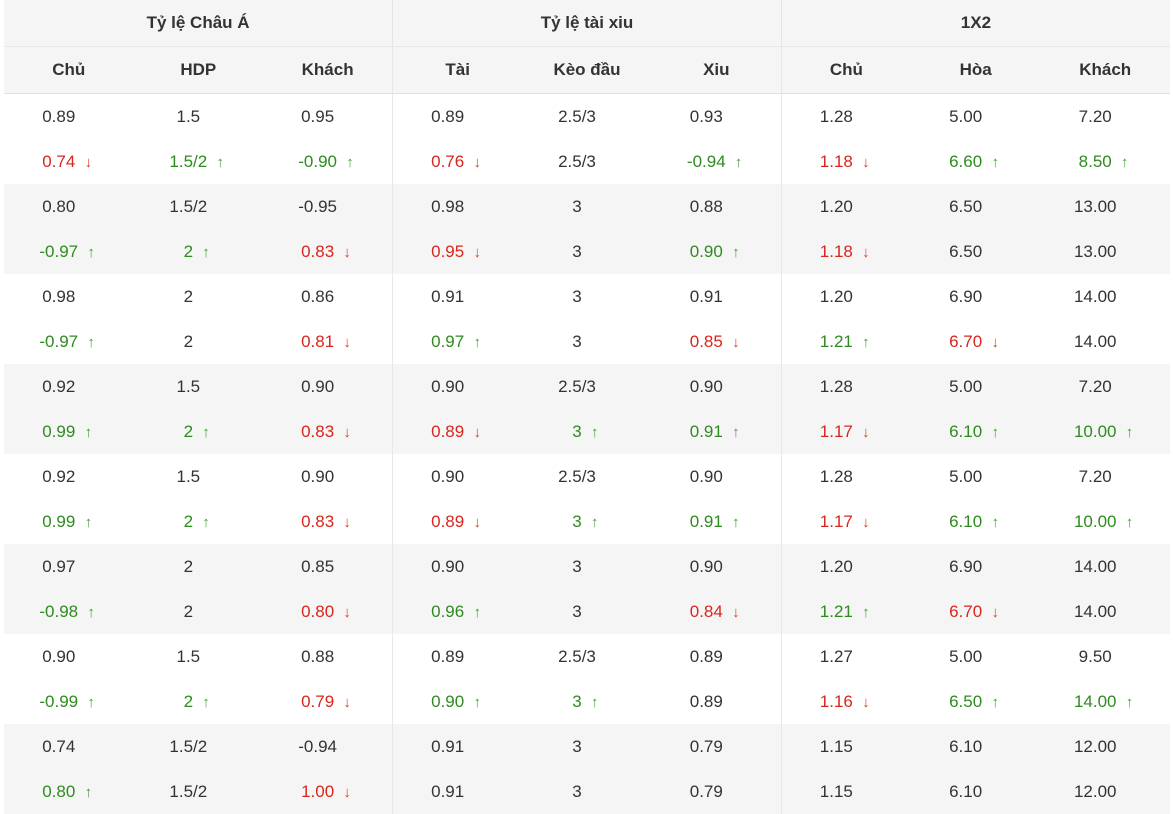 This screenshot has height=814, width=1173. Describe the element at coordinates (328, 476) in the screenshot. I see `odds-cell-ah-away: 0.90↑` at that location.